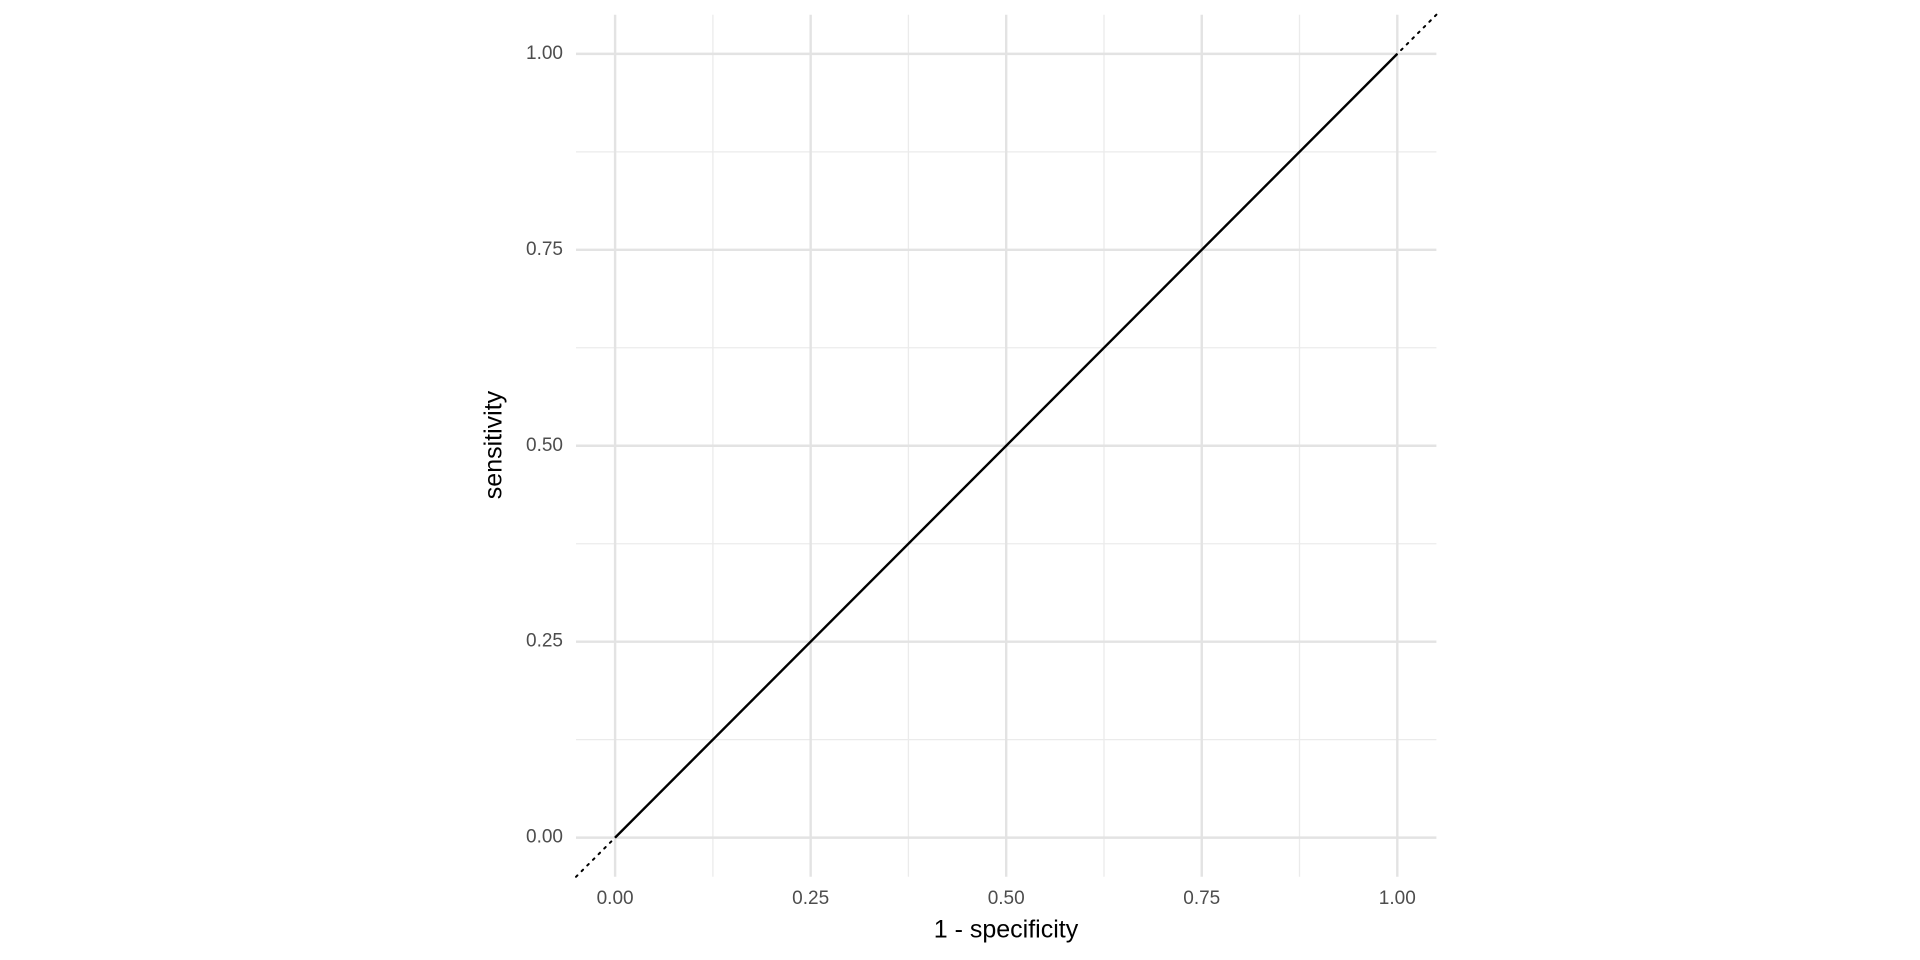  What do you see at coordinates (1006, 930) in the screenshot?
I see `x-axis-title: 1 - specificity` at bounding box center [1006, 930].